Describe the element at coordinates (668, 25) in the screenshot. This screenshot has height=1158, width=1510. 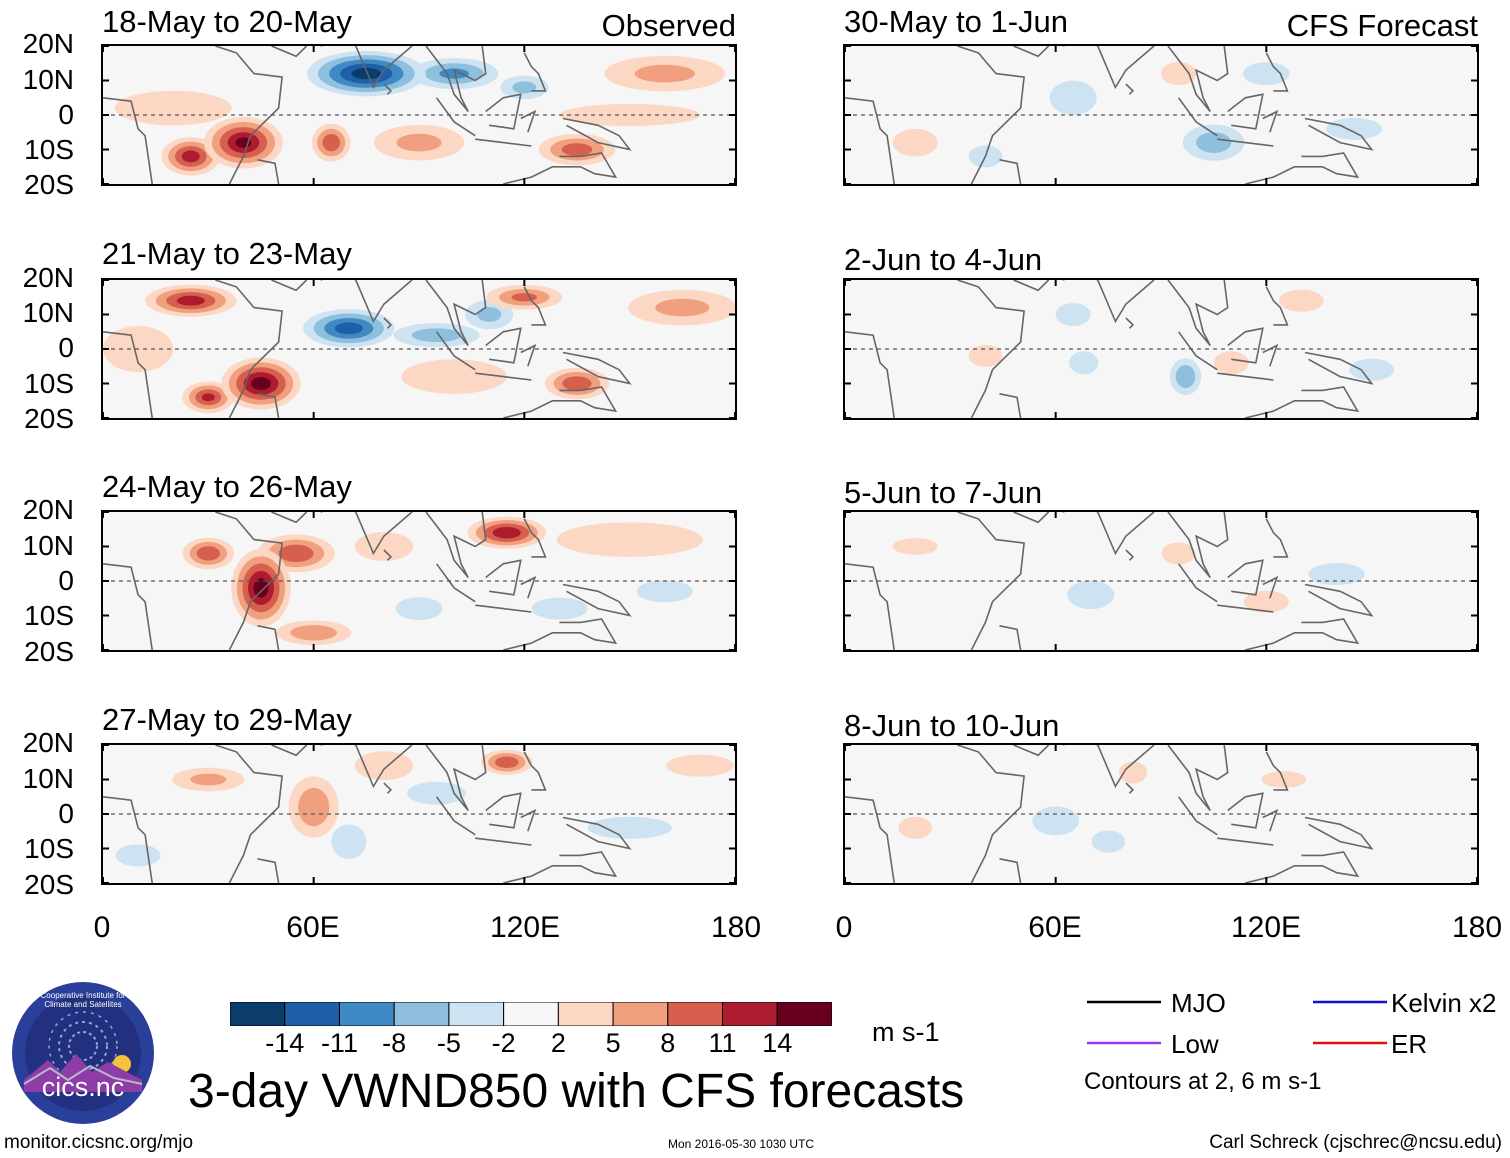
I see `observed-label: Observed` at that location.